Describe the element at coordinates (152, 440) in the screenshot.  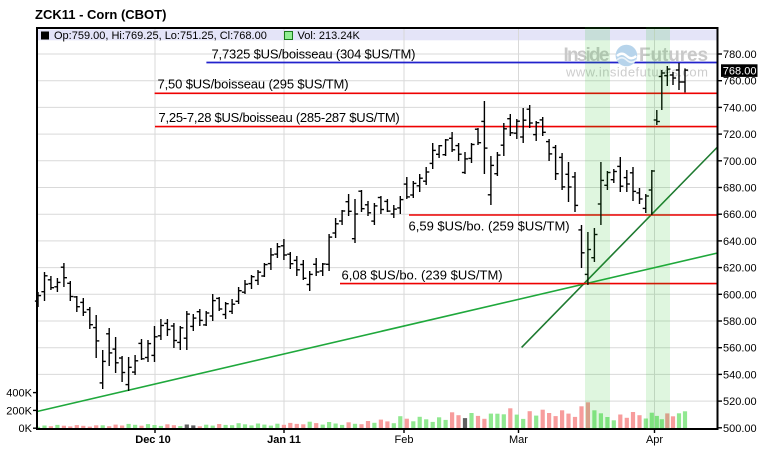
I see `svg-text: Dec 10` at that location.